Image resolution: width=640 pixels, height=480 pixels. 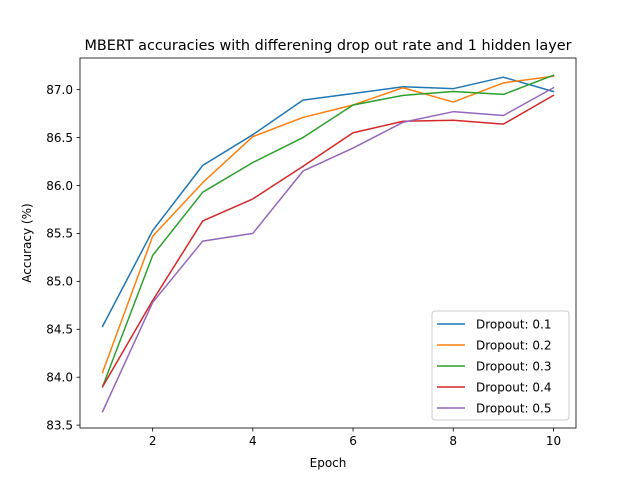 I want to click on y-tick-label: 84.0, so click(x=59, y=377).